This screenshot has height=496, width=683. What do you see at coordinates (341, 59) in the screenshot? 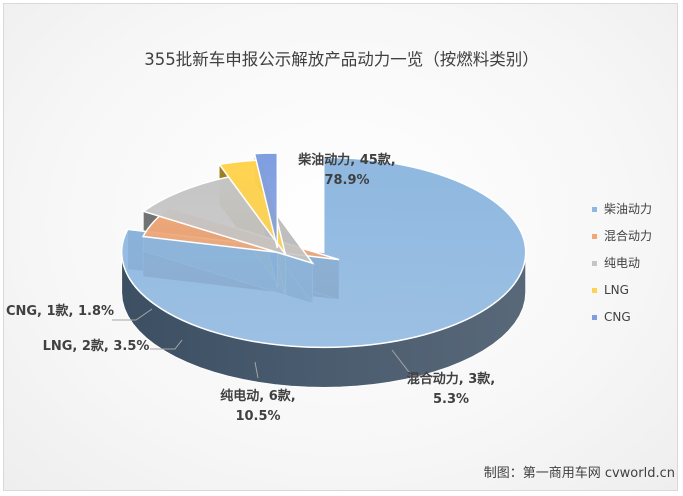
I see `chart-title: 355批新车申报公示解放产品动力一览（按燃料类别）` at bounding box center [341, 59].